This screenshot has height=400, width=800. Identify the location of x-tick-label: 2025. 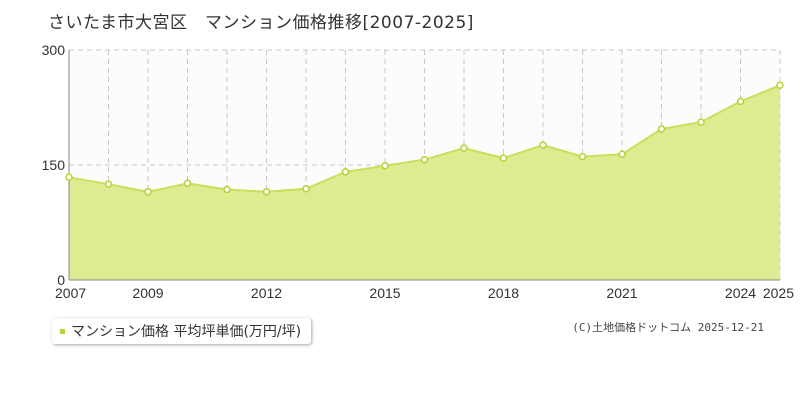
(778, 293).